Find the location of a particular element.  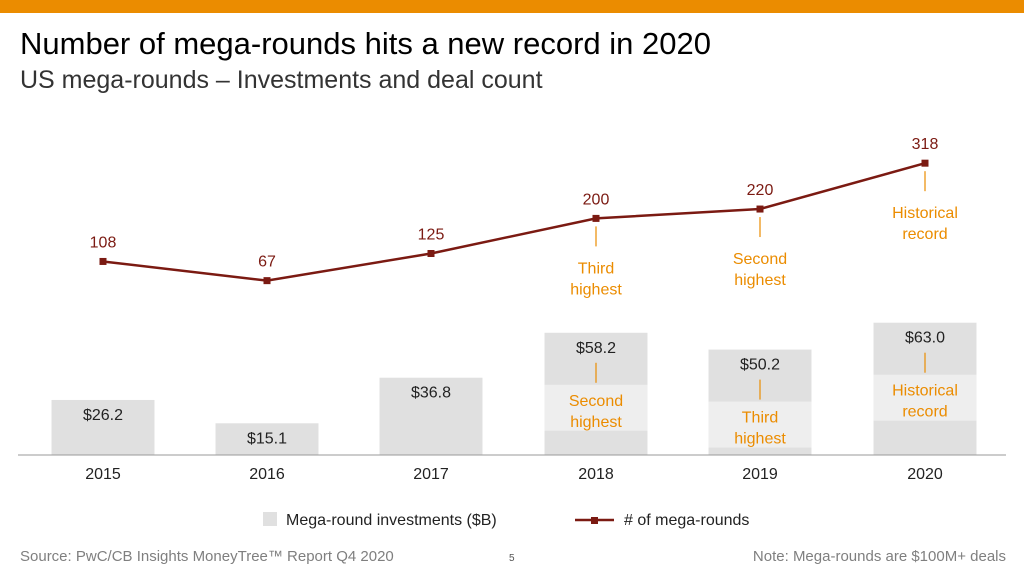

top-accent-bar is located at coordinates (512, 6).